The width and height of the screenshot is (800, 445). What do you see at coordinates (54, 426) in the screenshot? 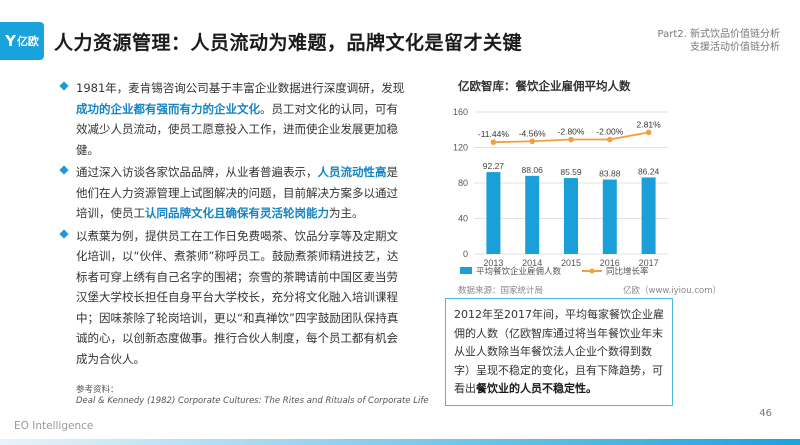
I see `footer-brand: EO Intelligence` at bounding box center [54, 426].